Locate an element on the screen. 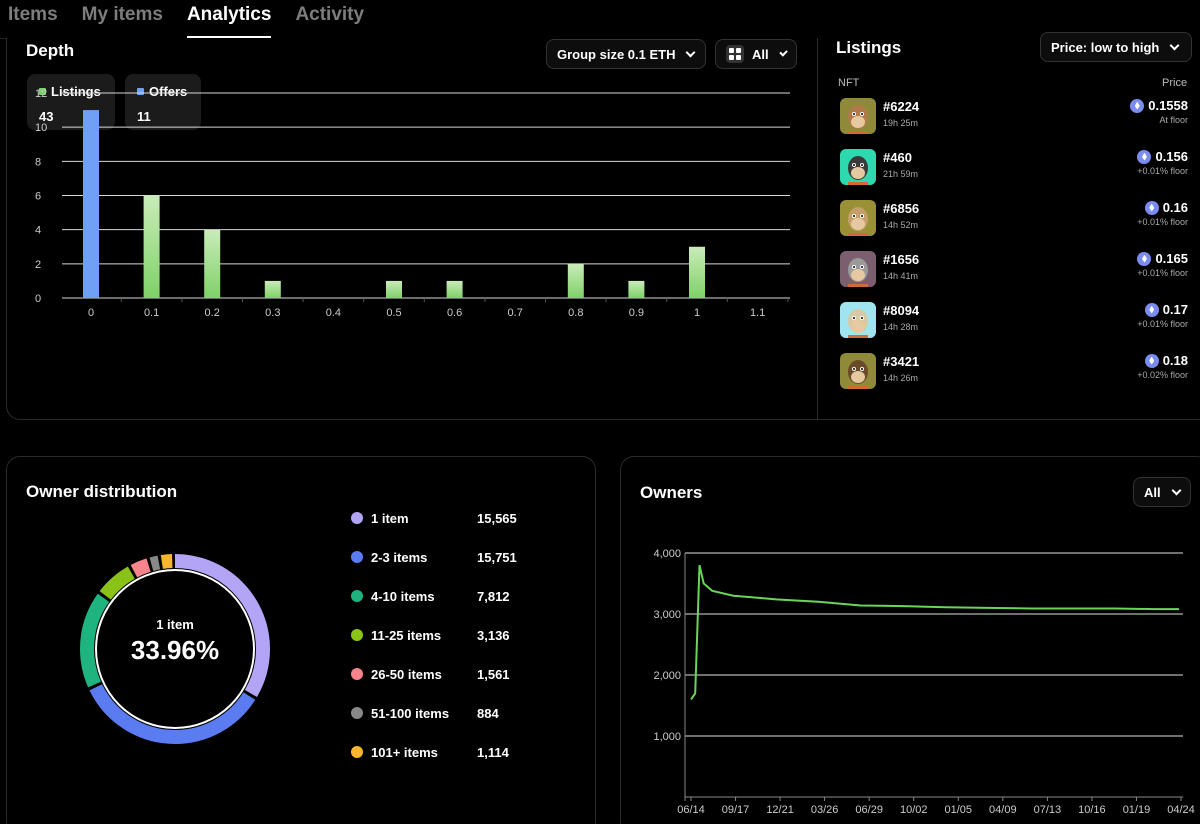 The height and width of the screenshot is (824, 1200). sort-dropdown: Price: low to high is located at coordinates (1116, 47).